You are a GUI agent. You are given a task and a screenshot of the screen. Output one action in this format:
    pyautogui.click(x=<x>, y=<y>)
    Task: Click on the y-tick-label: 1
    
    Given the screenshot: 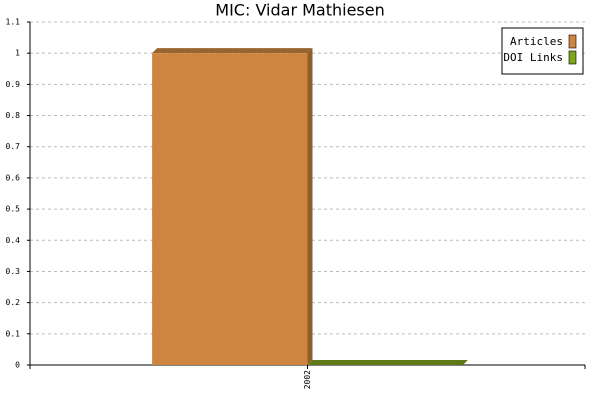 What is the action you would take?
    pyautogui.click(x=17, y=53)
    